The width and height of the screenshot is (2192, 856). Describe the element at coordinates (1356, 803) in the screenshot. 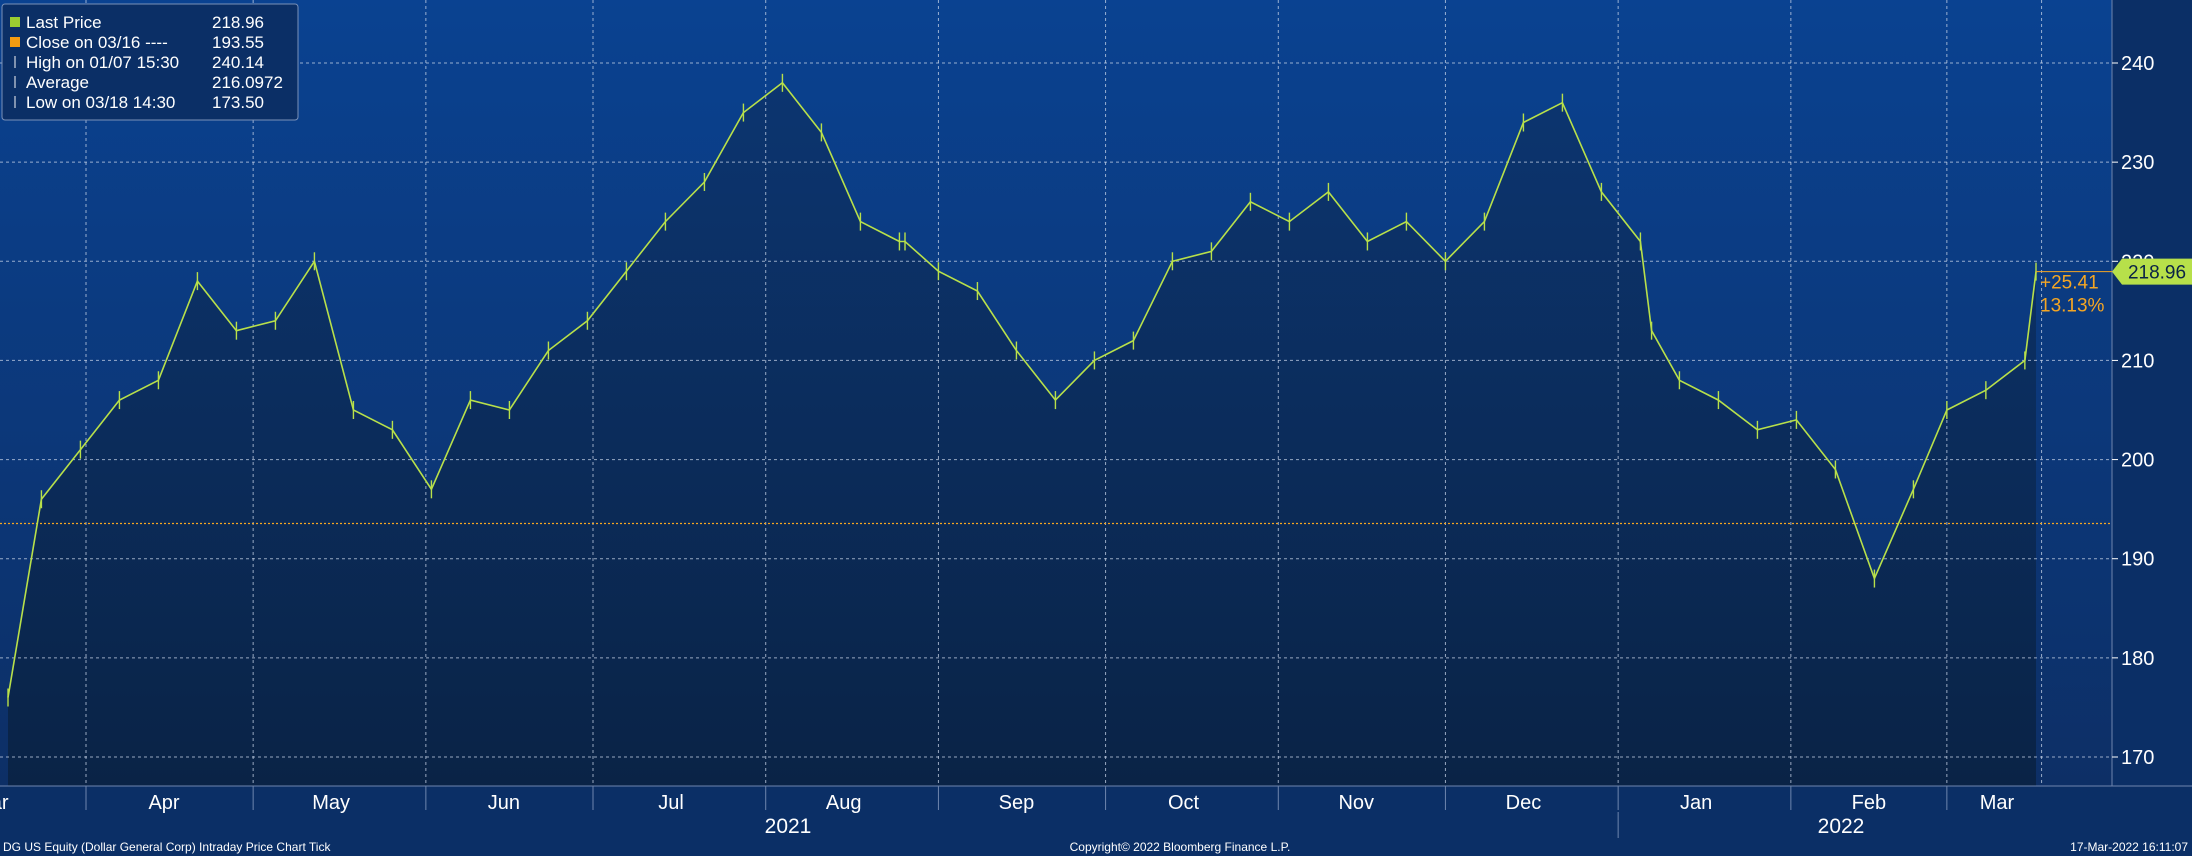

I see `x-month-label: Nov` at that location.